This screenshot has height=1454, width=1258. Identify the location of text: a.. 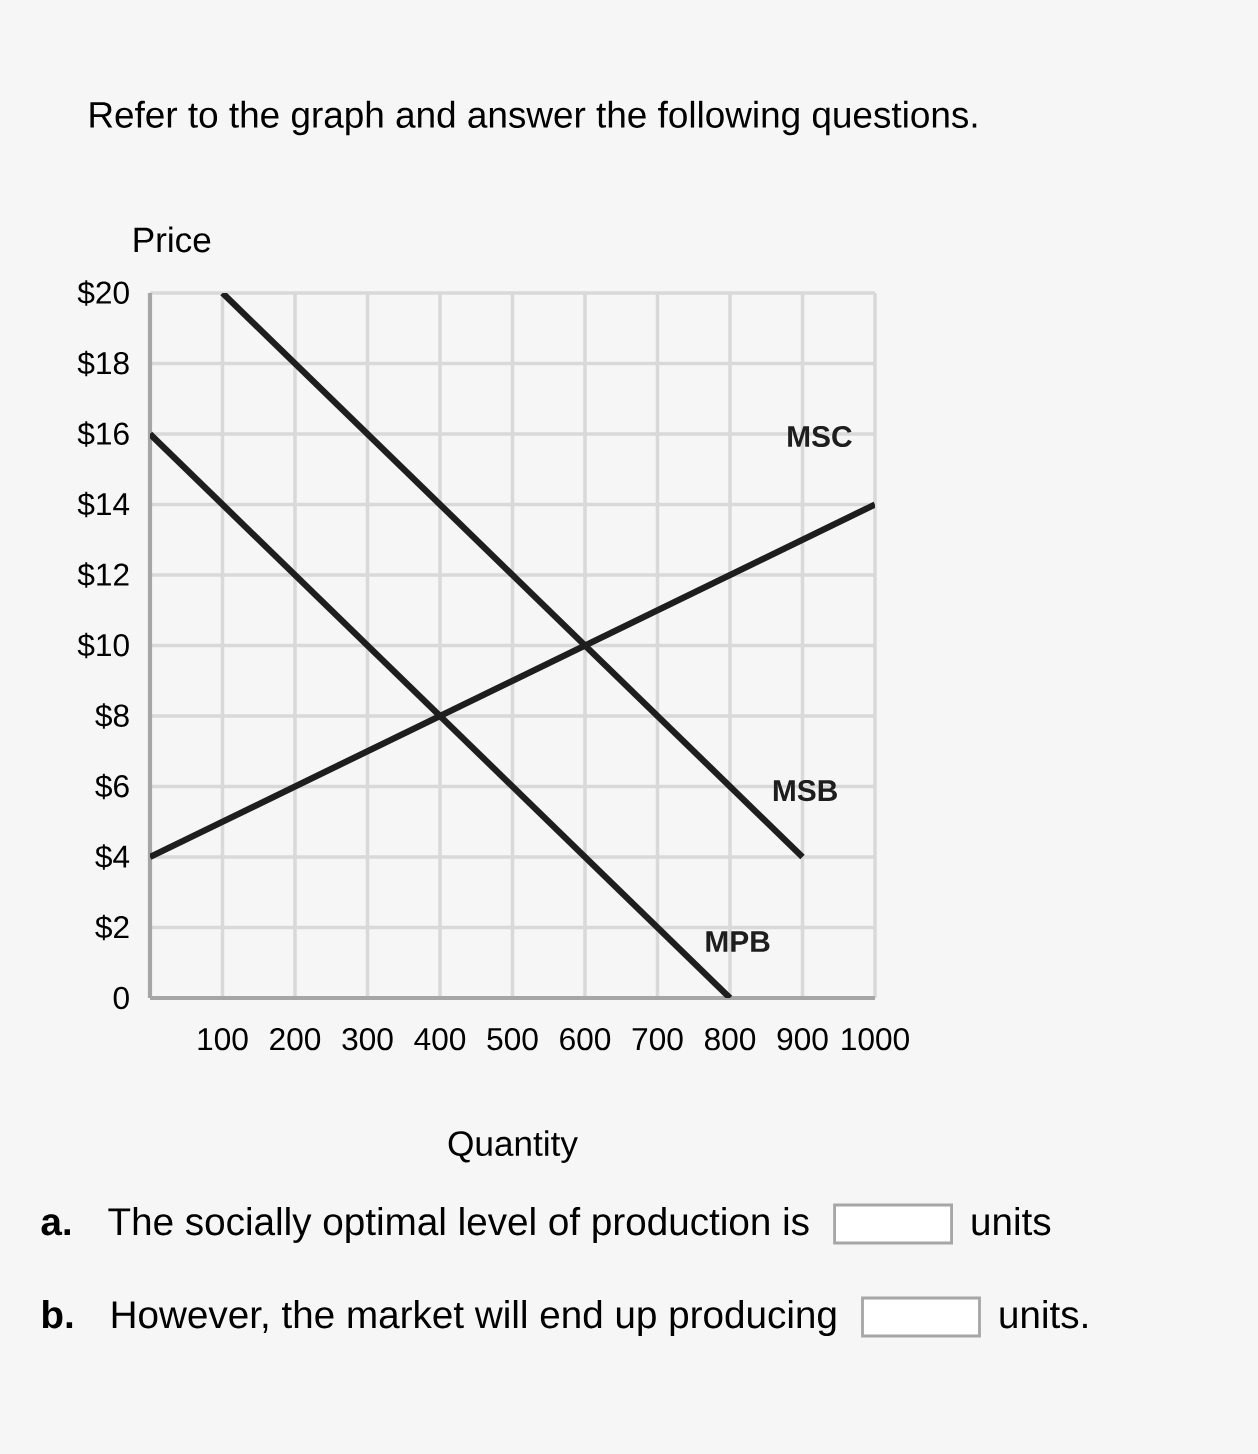
(55, 1225).